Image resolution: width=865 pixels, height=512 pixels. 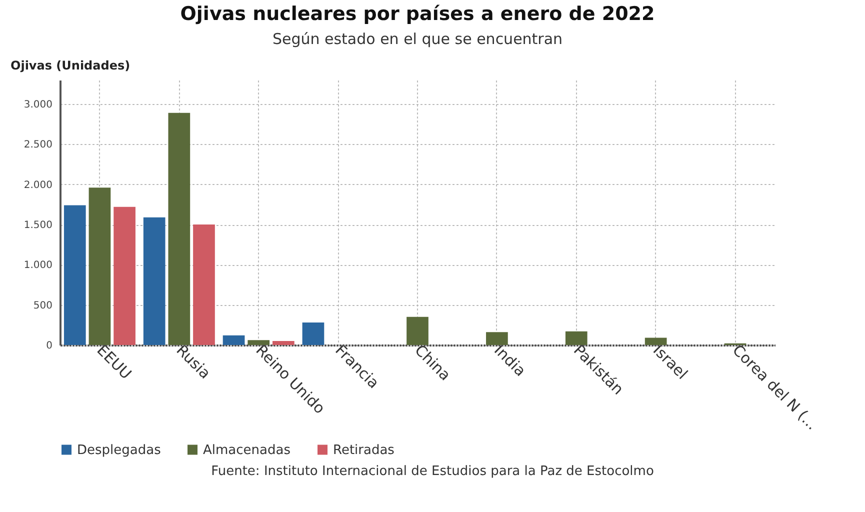 I want to click on y-axis-title: Ojivas (Unidades), so click(x=70, y=65).